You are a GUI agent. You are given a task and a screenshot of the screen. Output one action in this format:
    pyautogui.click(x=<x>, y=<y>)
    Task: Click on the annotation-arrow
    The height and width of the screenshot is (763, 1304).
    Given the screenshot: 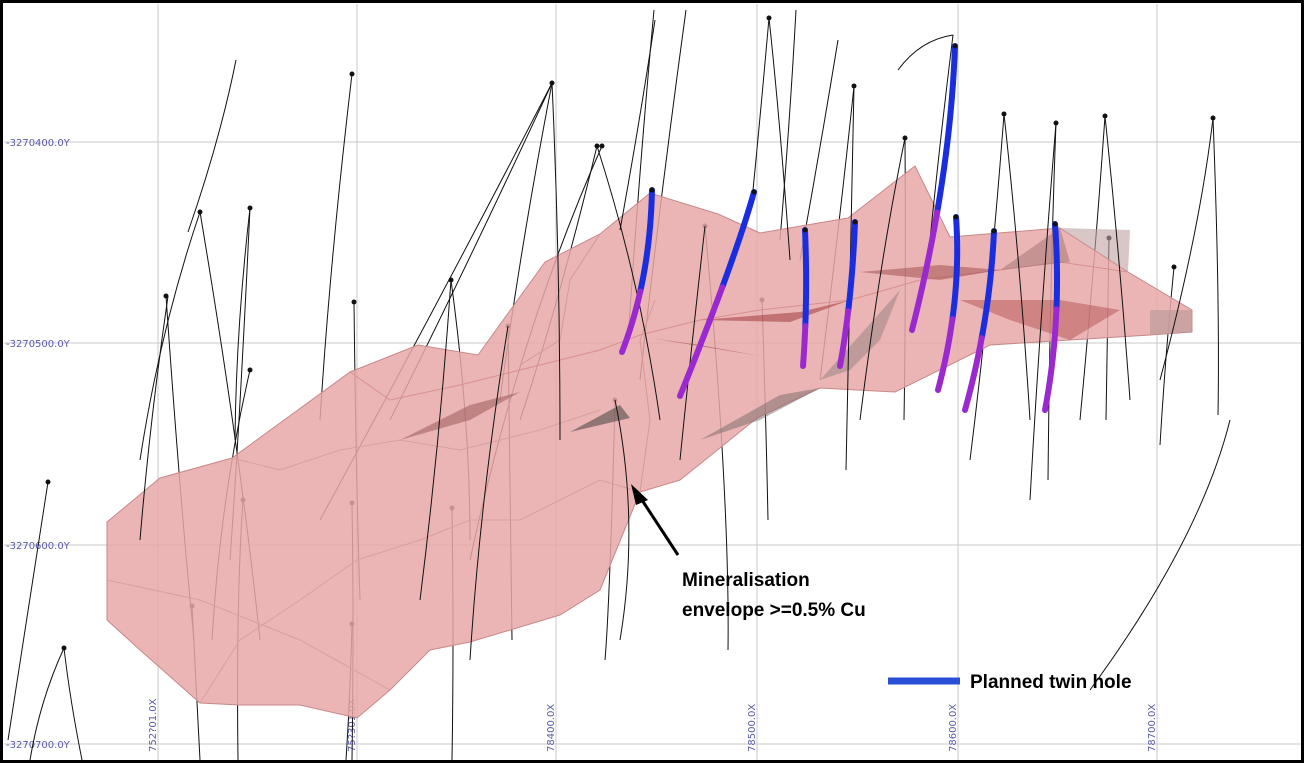 What is the action you would take?
    pyautogui.click(x=655, y=520)
    